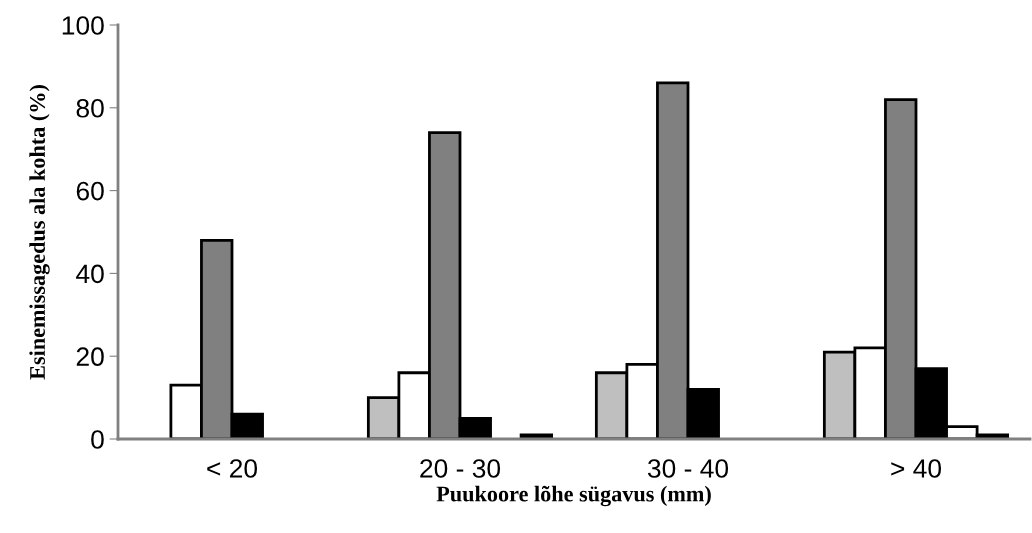 The image size is (1032, 533). Describe the element at coordinates (90, 274) in the screenshot. I see `y-tick-label: 40` at that location.